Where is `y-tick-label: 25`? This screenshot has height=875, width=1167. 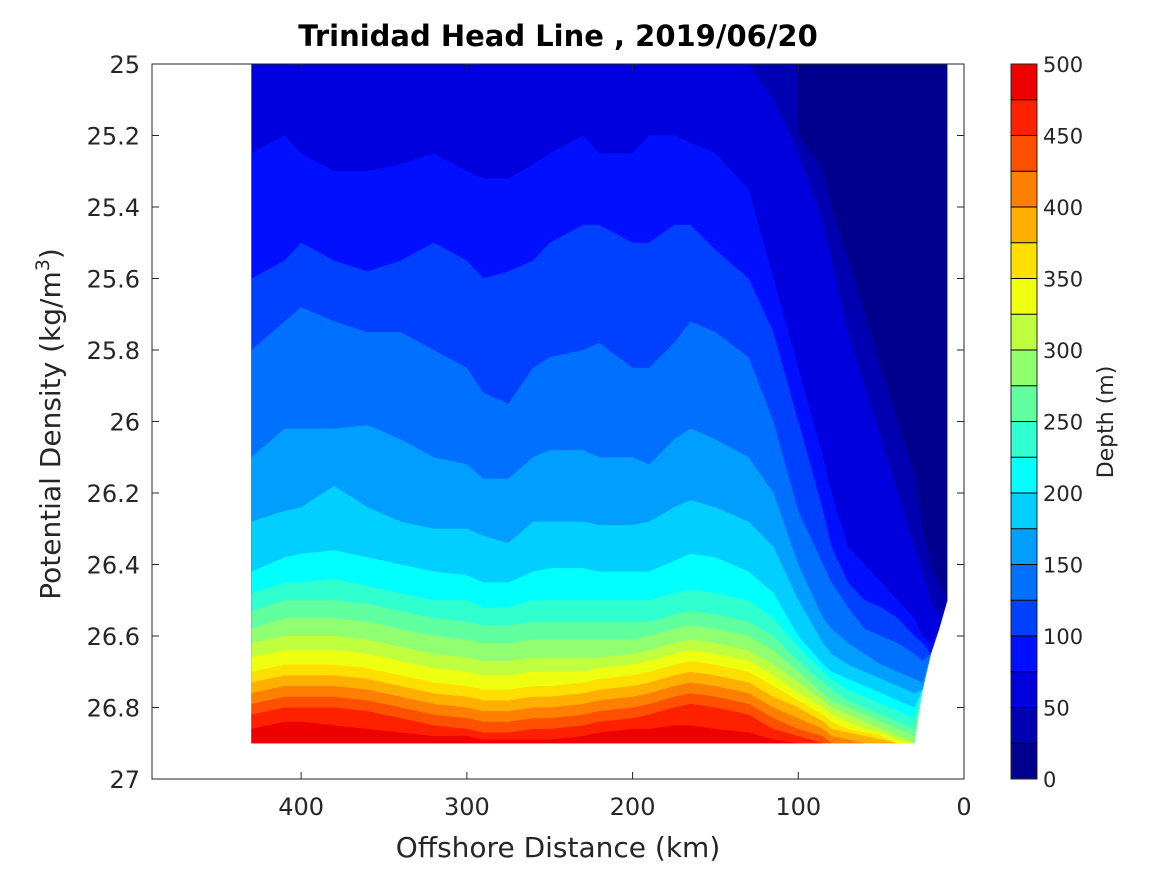
y-tick-label: 25 is located at coordinates (124, 65).